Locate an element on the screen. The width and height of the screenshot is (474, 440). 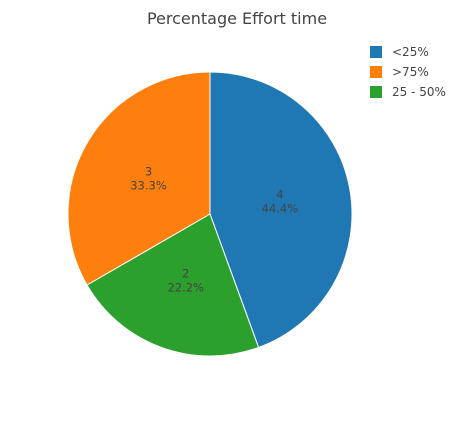
legend: <25% >75% 25 - 50% is located at coordinates (408, 72).